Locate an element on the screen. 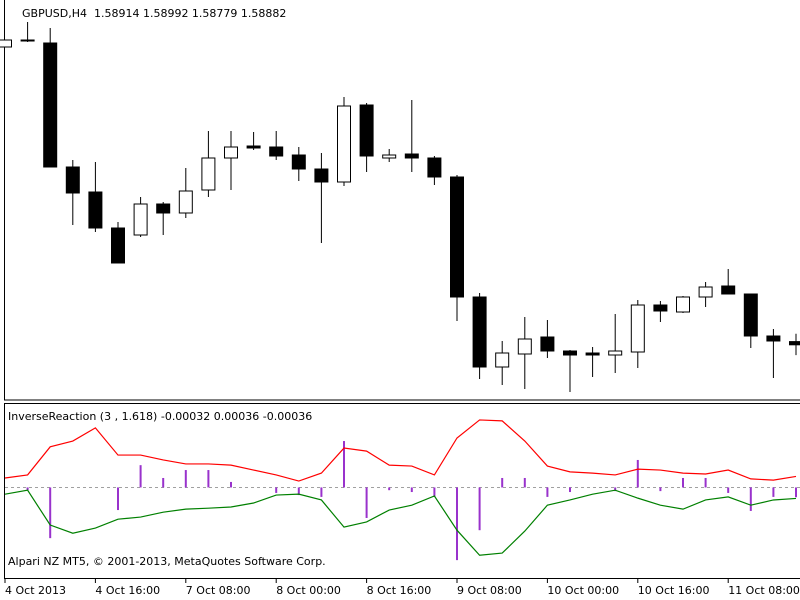 The height and width of the screenshot is (600, 800). x-tick-label: 9 Oct 08:00 is located at coordinates (489, 590).